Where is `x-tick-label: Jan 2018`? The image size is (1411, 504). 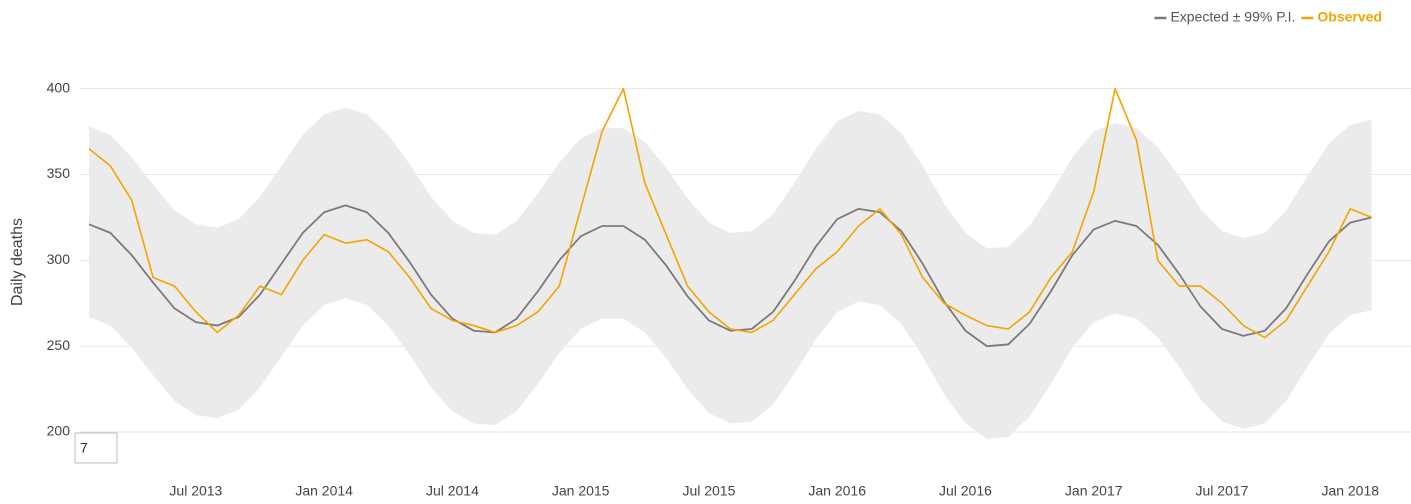
x-tick-label: Jan 2018 is located at coordinates (1350, 491).